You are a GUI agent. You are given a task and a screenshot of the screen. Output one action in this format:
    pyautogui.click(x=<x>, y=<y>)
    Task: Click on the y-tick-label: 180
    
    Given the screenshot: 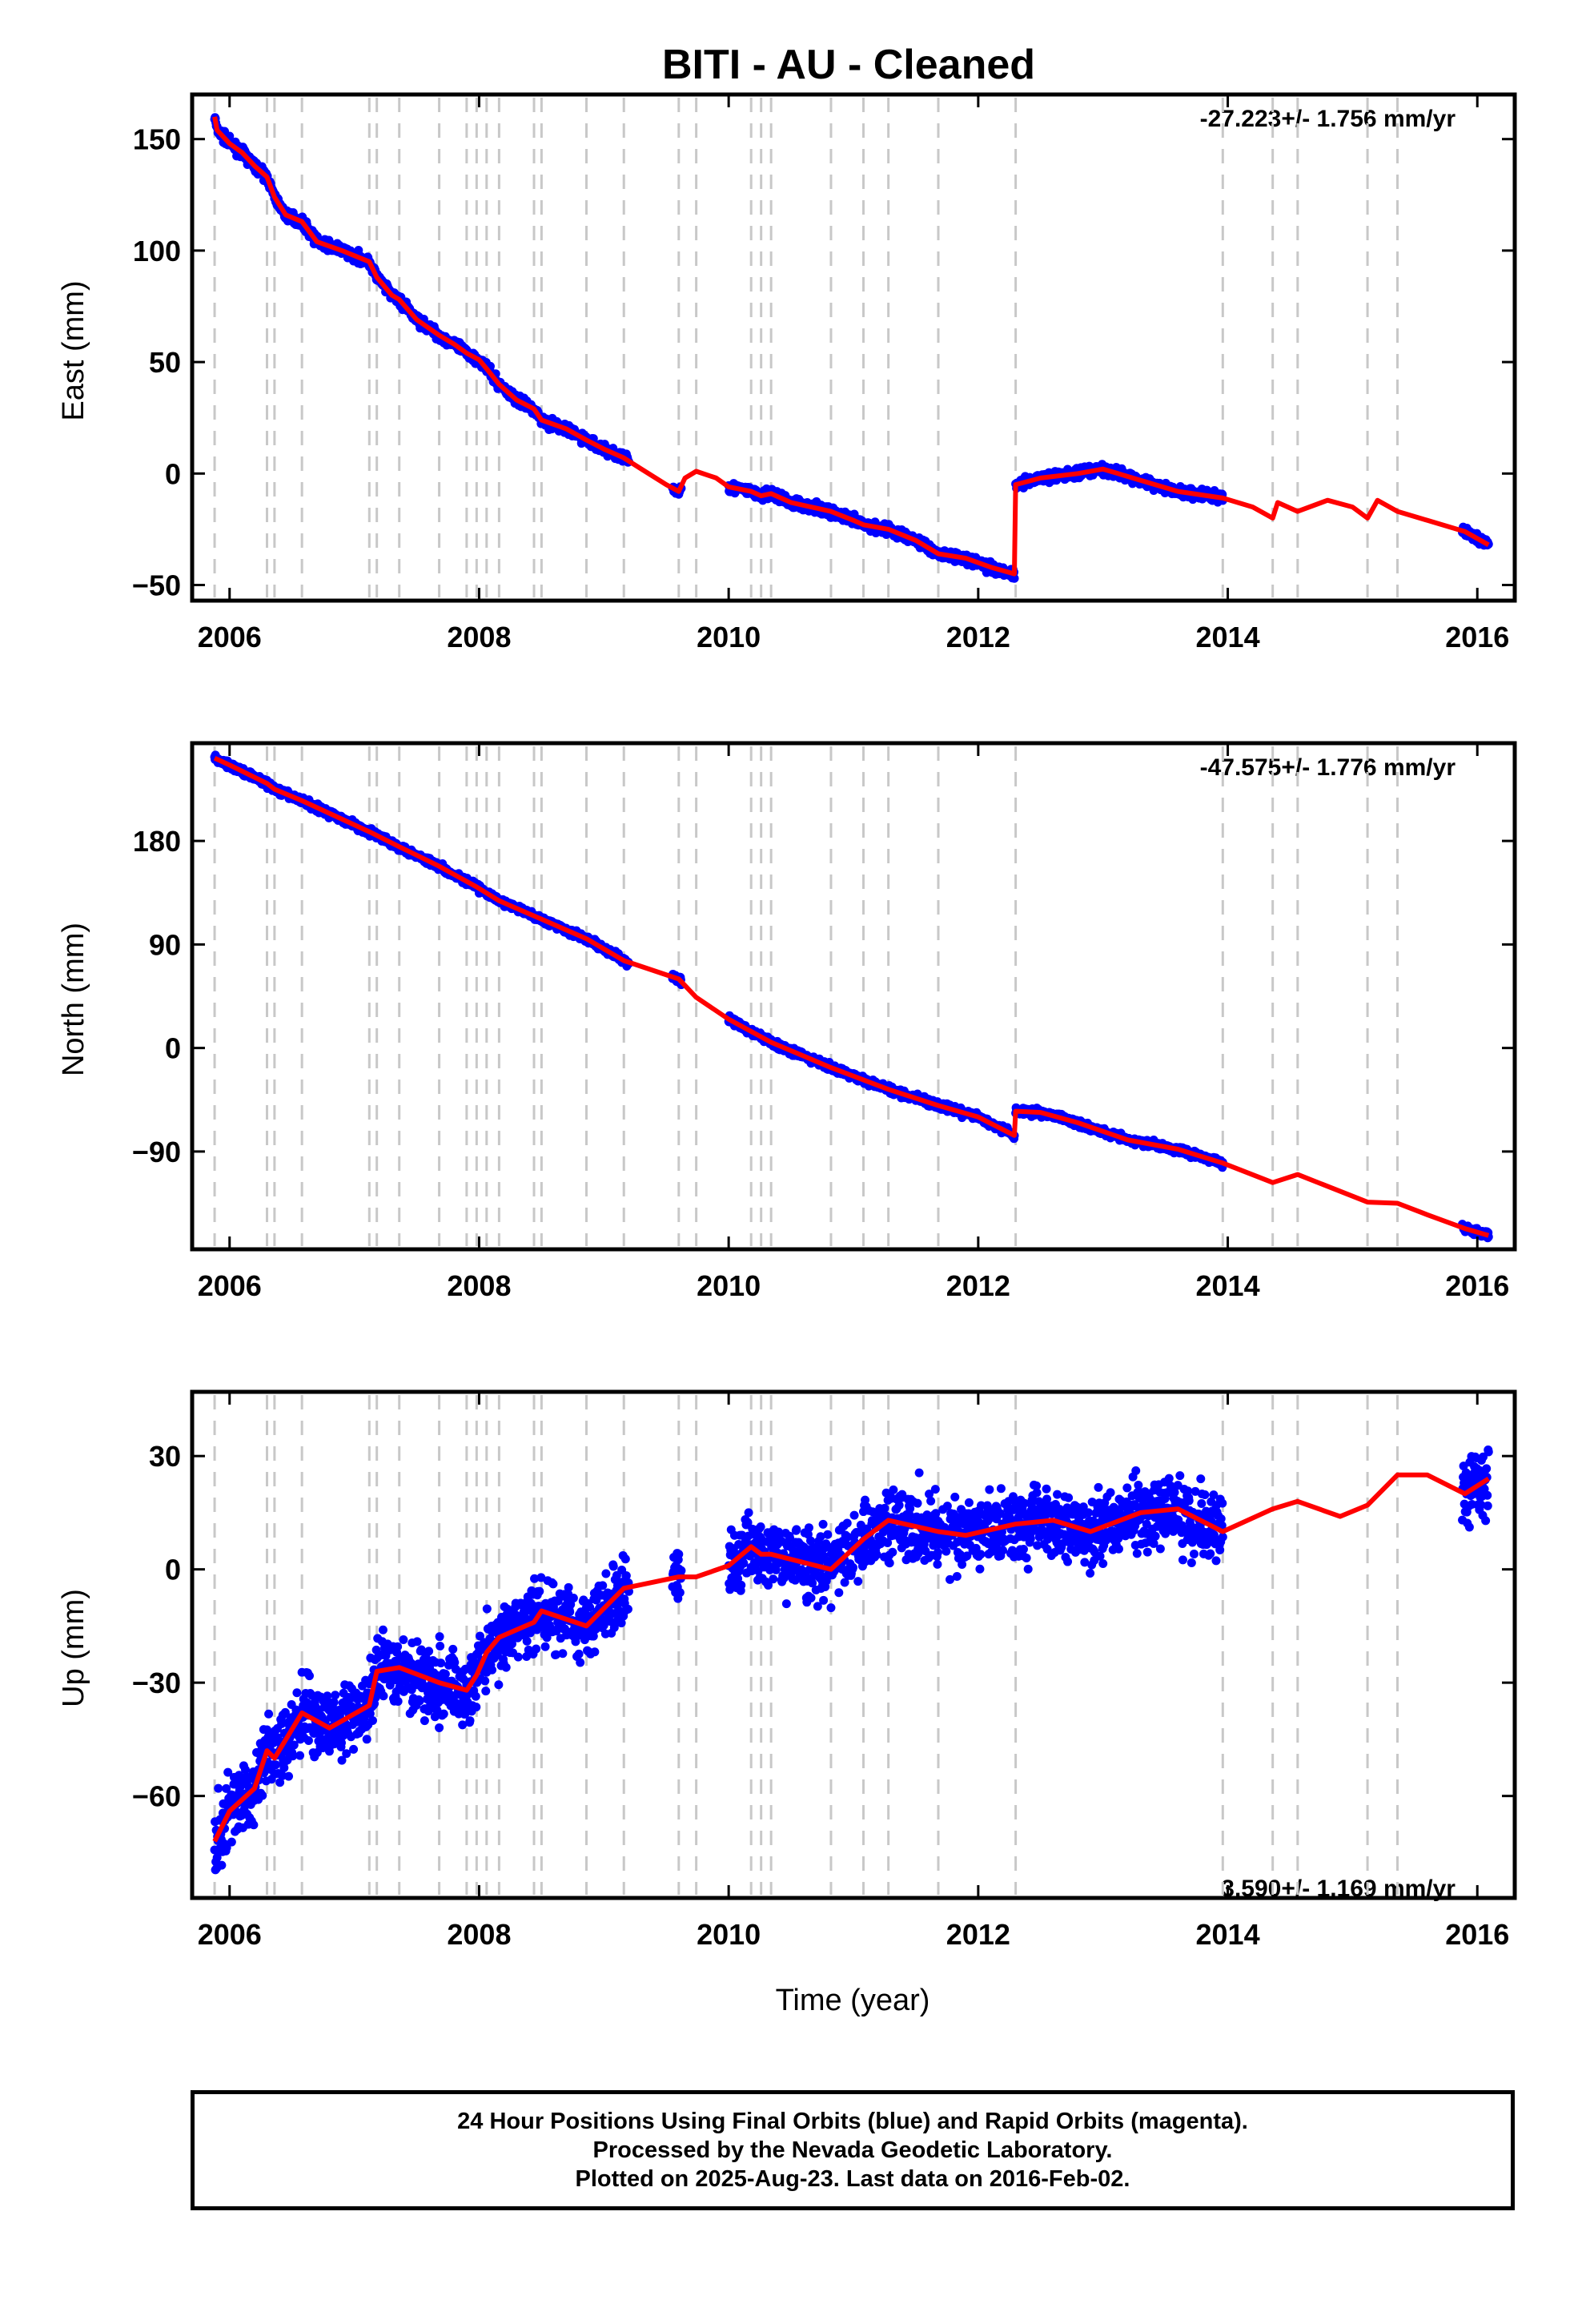 What is the action you would take?
    pyautogui.click(x=157, y=841)
    